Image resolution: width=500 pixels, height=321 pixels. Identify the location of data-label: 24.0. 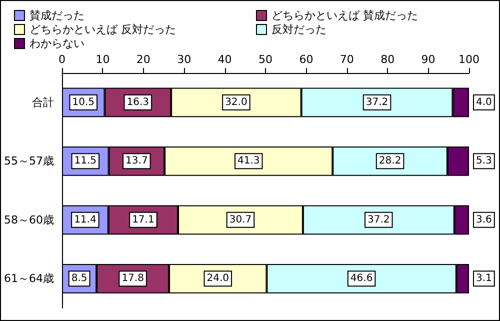
(218, 278).